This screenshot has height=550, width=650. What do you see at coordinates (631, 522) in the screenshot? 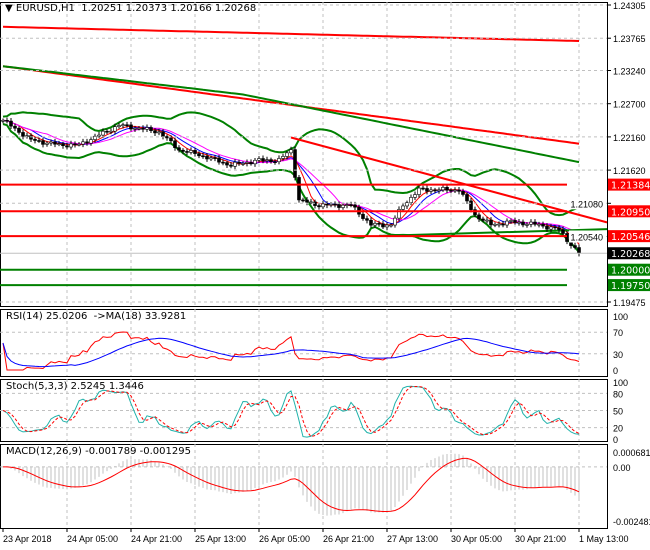
I see `macd-tick-label: -0.002481` at bounding box center [631, 522].